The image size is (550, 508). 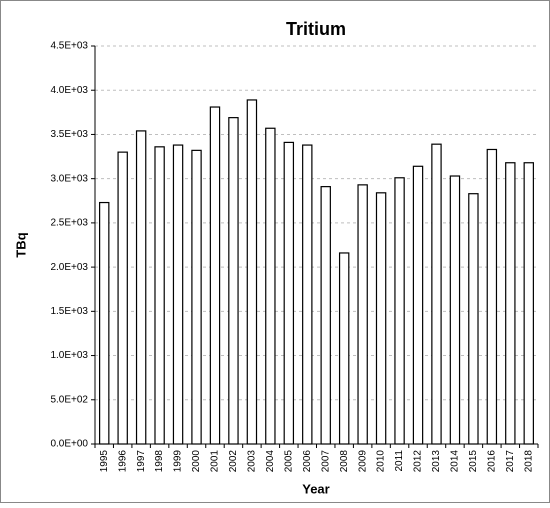 What do you see at coordinates (196, 461) in the screenshot?
I see `x-tick-label: 2000` at bounding box center [196, 461].